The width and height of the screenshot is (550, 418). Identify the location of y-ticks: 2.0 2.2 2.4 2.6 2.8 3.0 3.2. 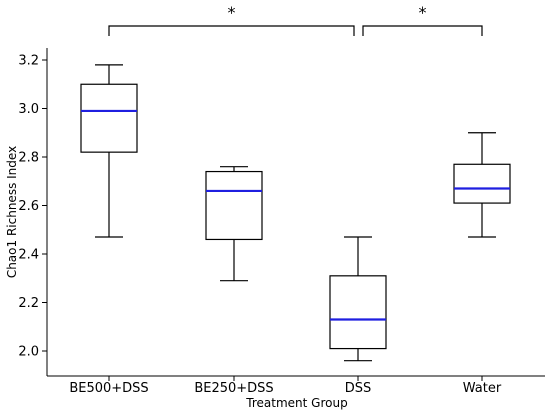
(32, 207).